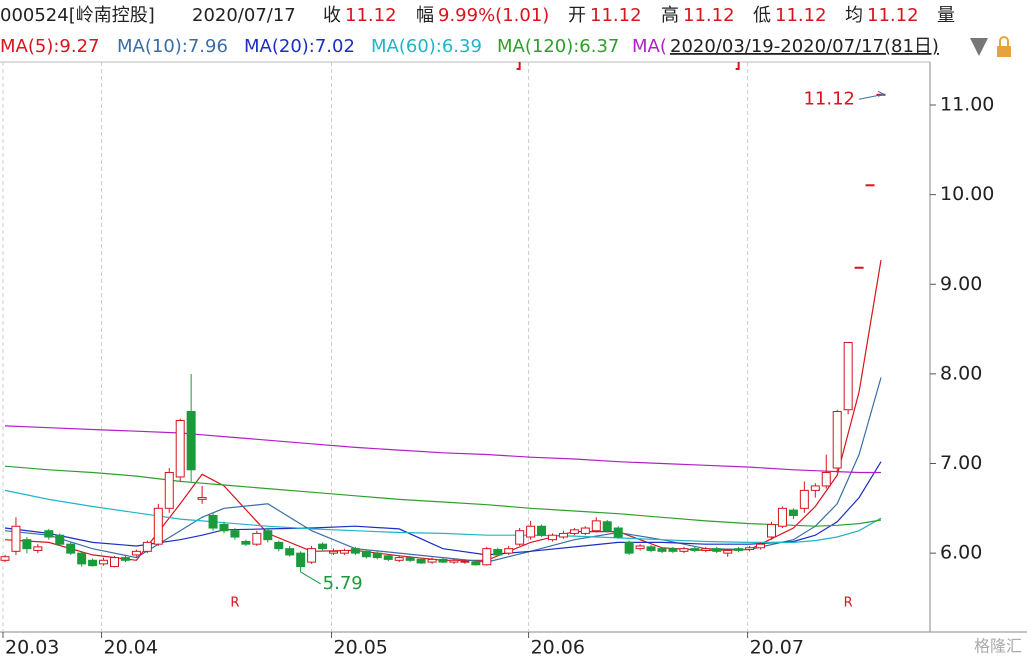  I want to click on header-icons, so click(990, 46).